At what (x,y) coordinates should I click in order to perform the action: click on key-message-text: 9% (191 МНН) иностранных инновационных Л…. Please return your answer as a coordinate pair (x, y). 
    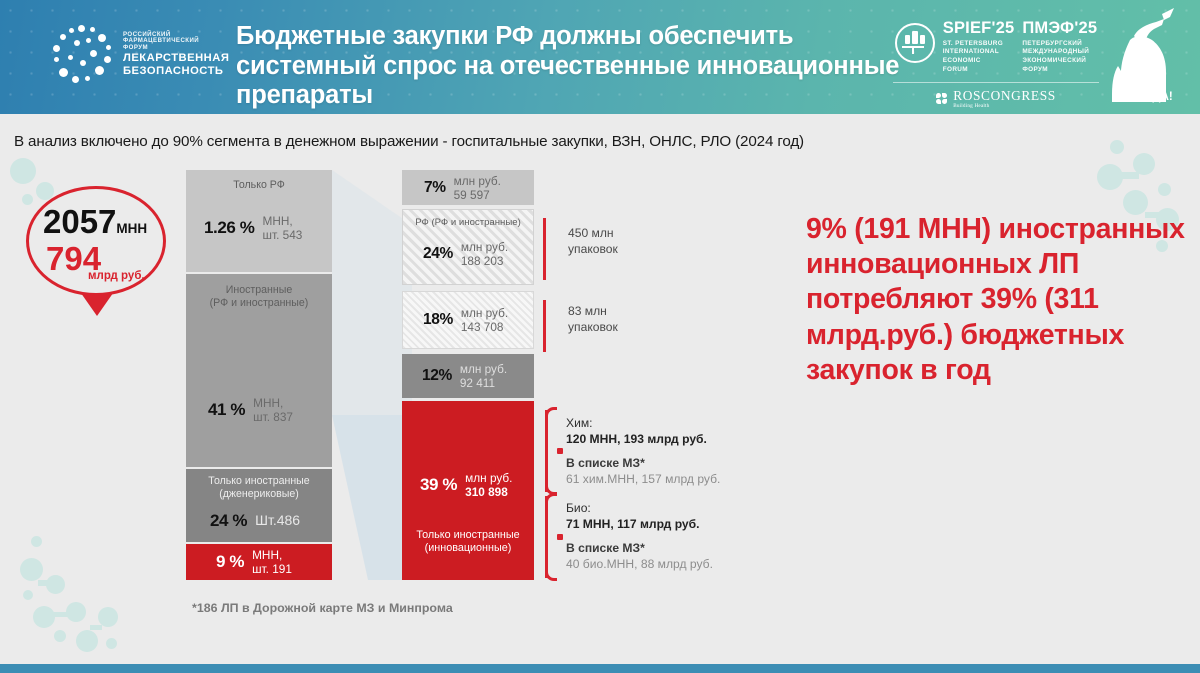
    Looking at the image, I should click on (995, 299).